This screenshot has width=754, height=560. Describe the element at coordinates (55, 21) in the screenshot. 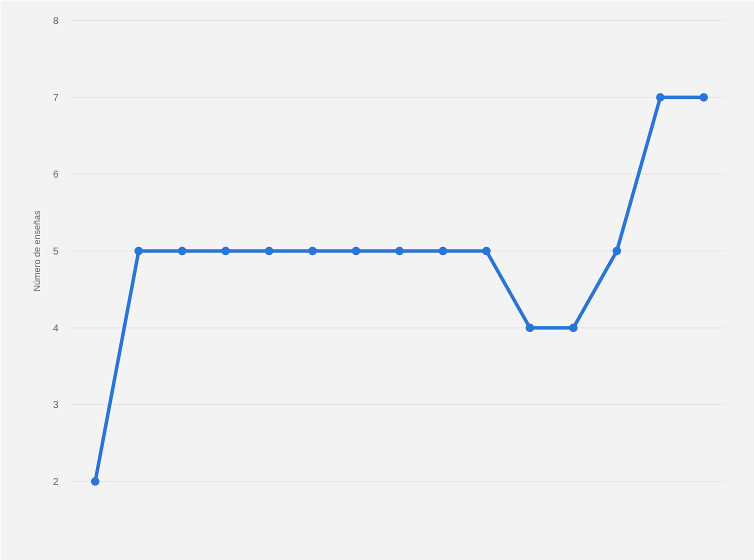

I see `y-tick-label: 8` at that location.